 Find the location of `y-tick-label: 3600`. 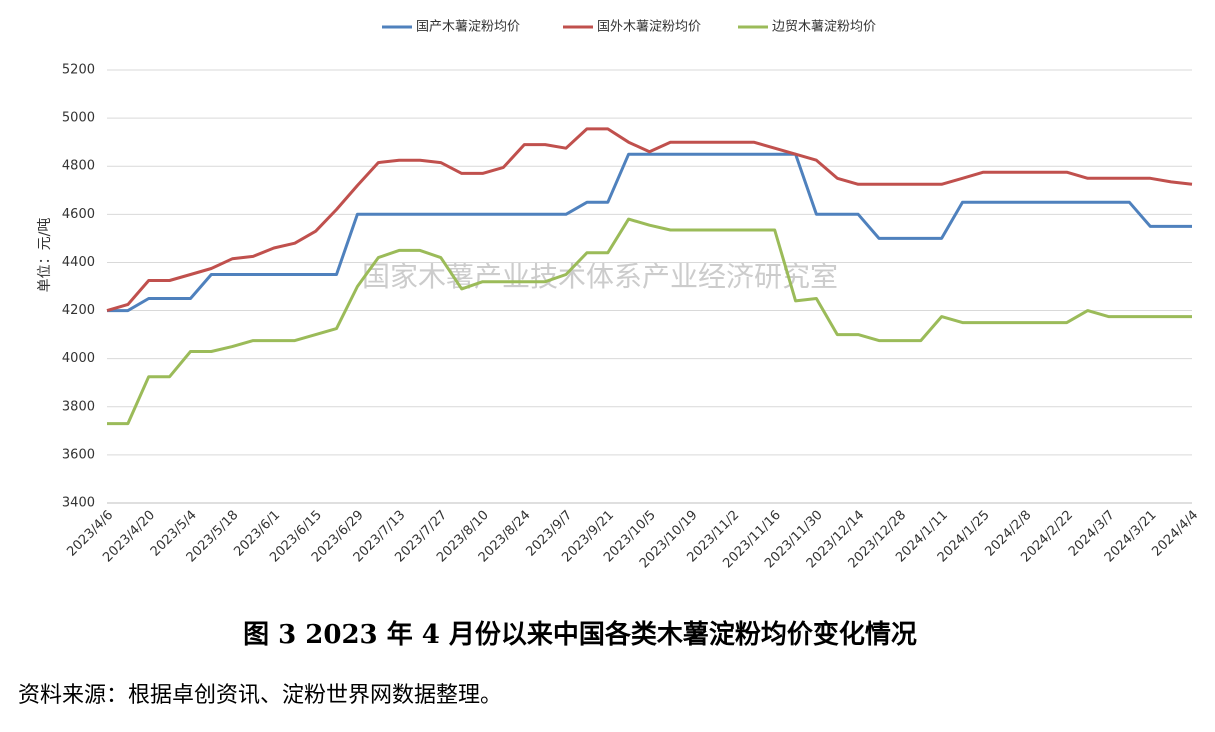

y-tick-label: 3600 is located at coordinates (78, 454).